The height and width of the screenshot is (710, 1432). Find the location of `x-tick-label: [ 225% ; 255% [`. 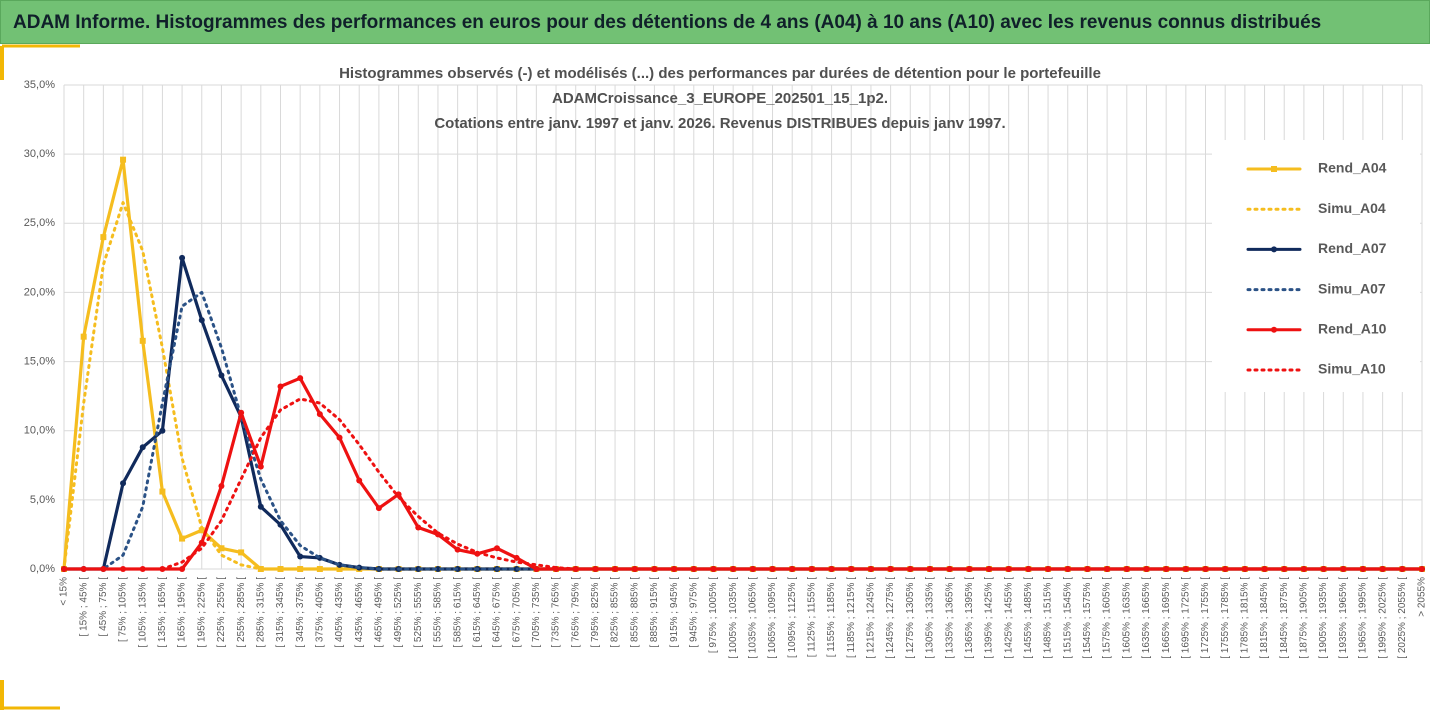

x-tick-label: [ 225% ; 255% [ is located at coordinates (221, 612).